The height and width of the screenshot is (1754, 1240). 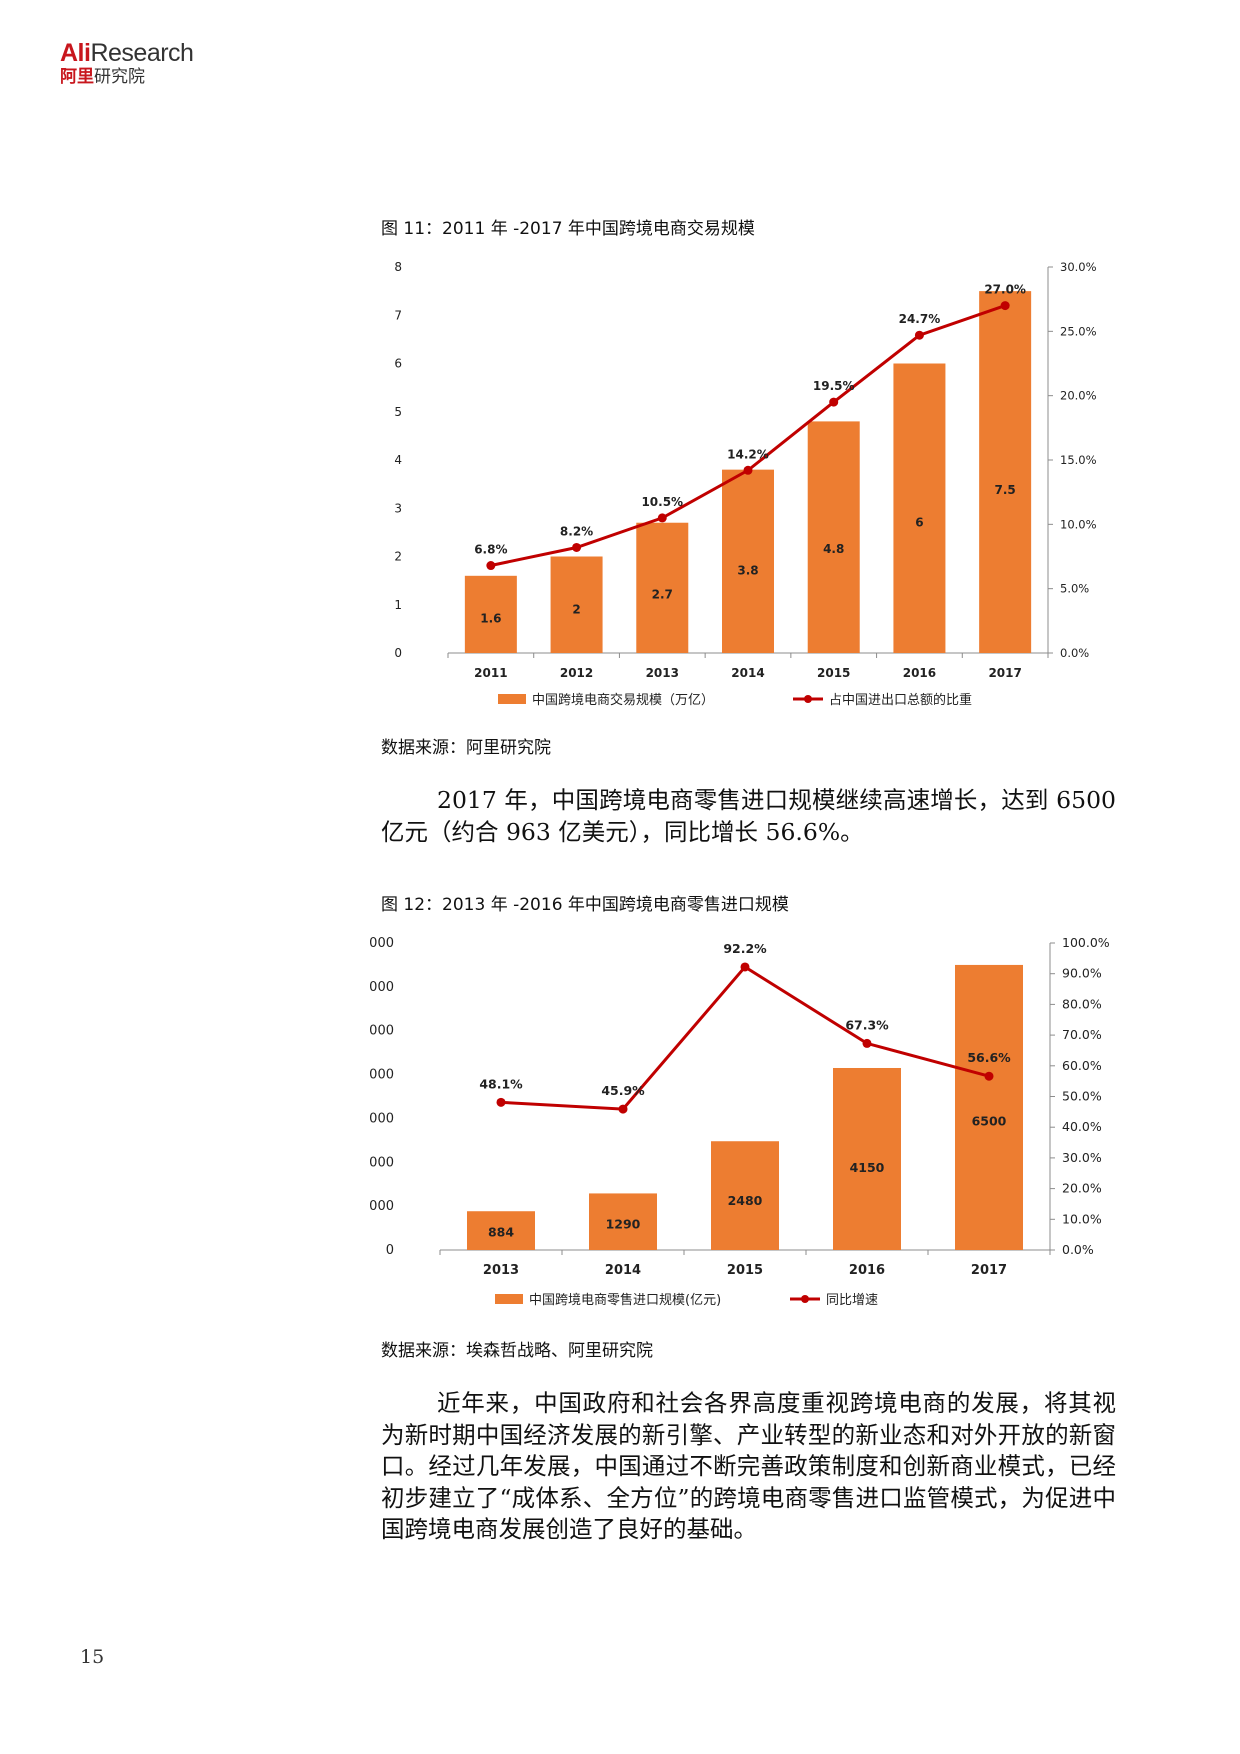 What do you see at coordinates (1082, 1065) in the screenshot?
I see `y2-tick-label: 60.0%` at bounding box center [1082, 1065].